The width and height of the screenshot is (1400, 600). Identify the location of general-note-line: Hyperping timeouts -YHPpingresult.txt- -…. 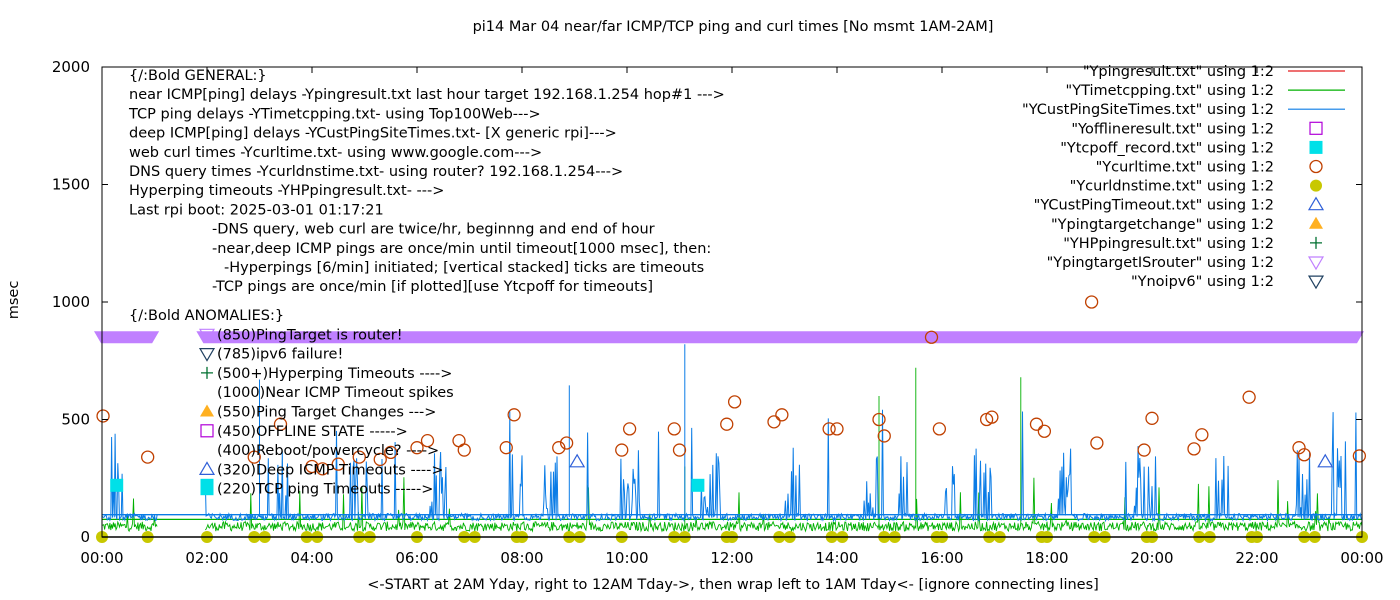
(286, 191).